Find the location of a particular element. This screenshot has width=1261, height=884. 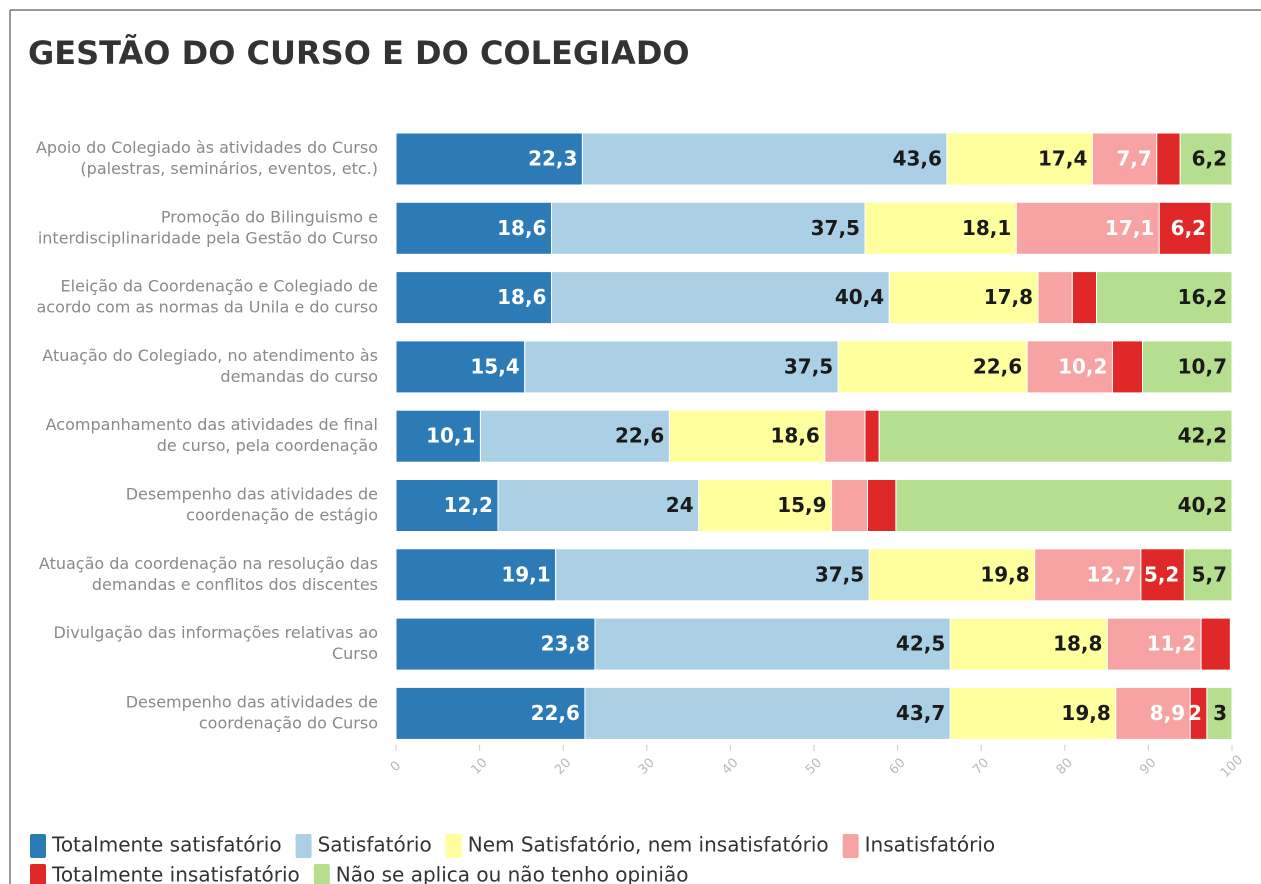

value-label: 12,7 is located at coordinates (1111, 574).